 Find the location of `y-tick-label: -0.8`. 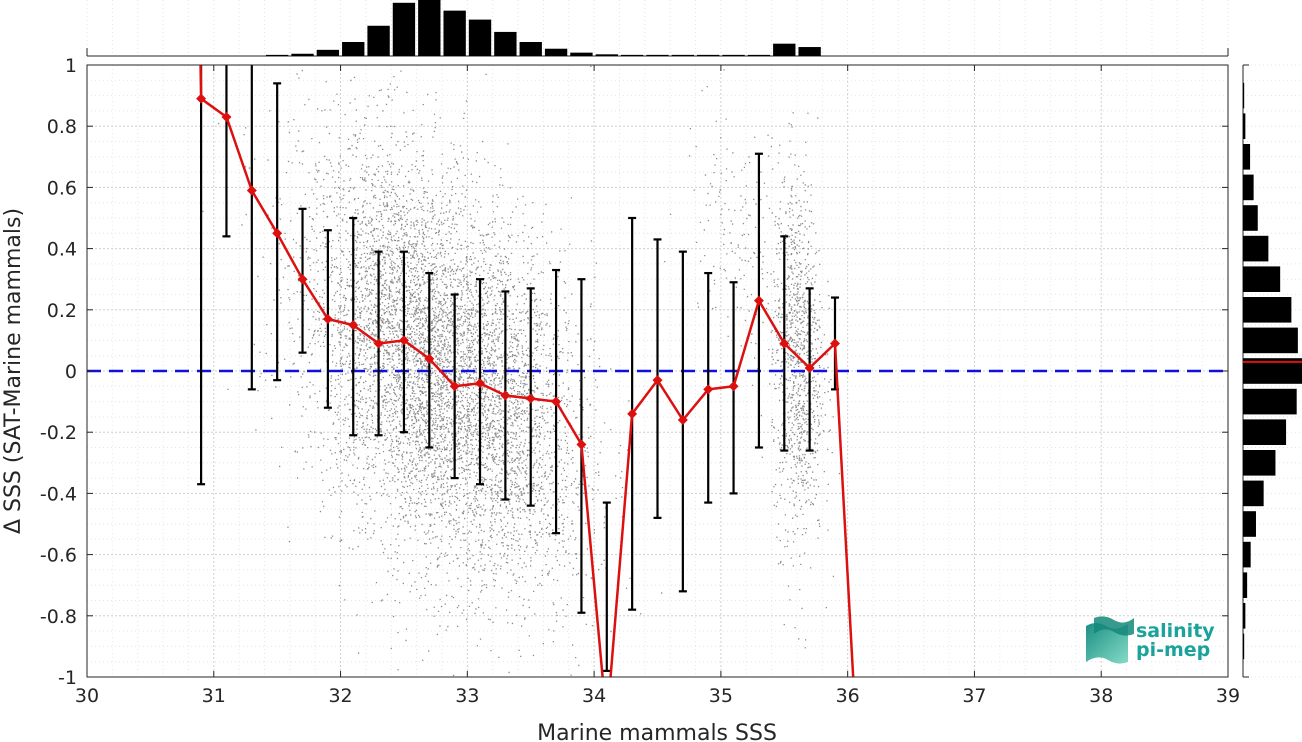

y-tick-label: -0.8 is located at coordinates (58, 617).